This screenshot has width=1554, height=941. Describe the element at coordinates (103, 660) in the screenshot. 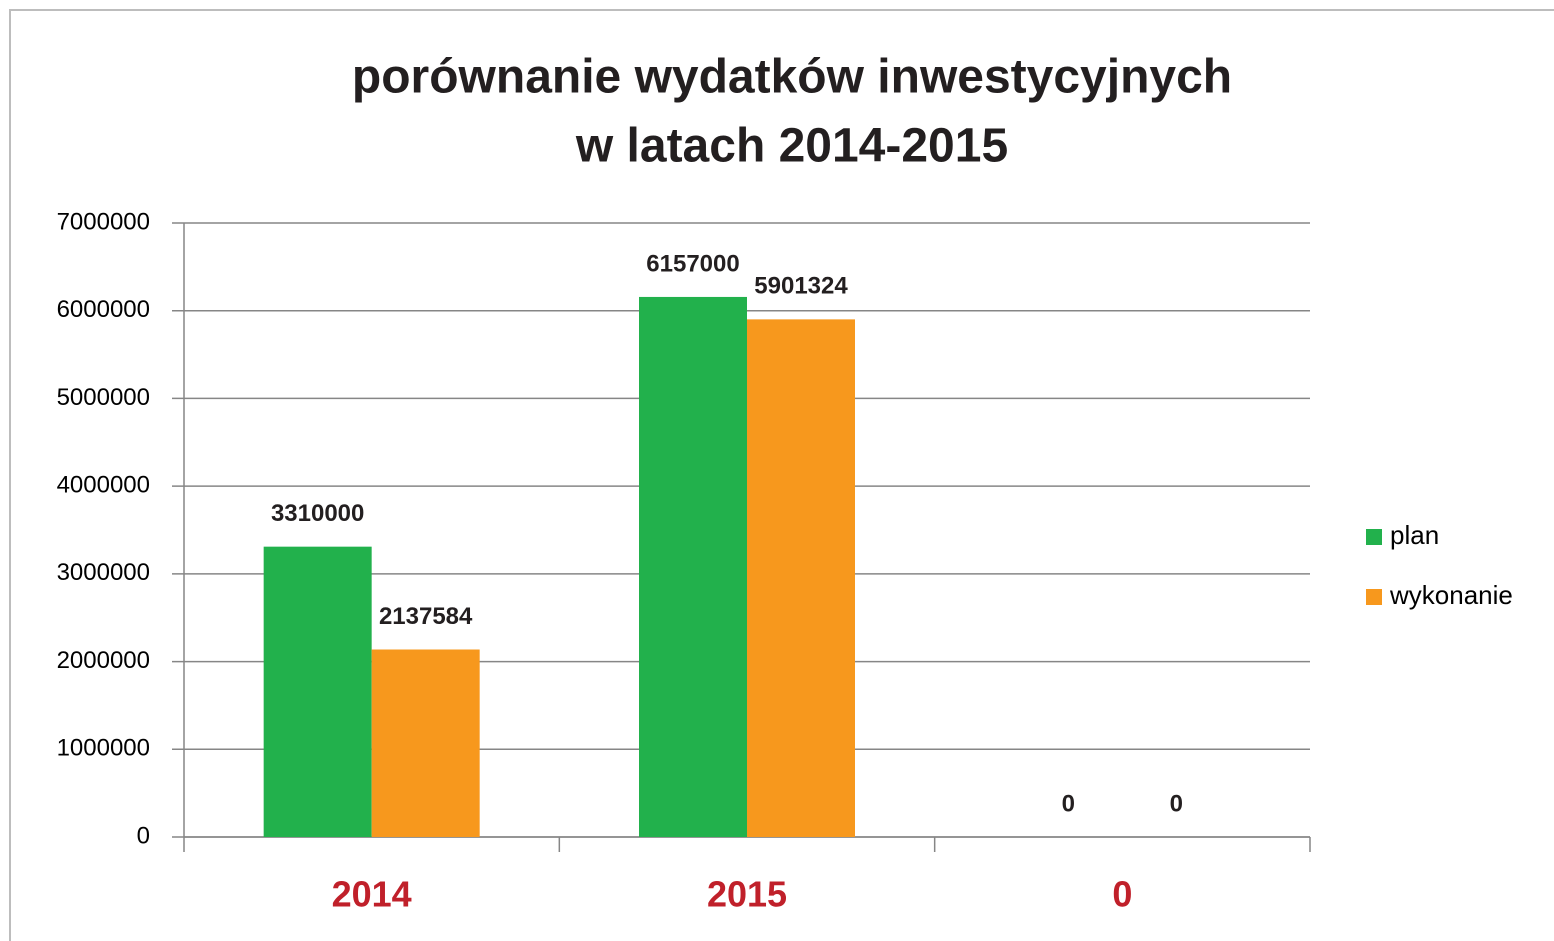

I see `y-tick-label: 2000000` at that location.